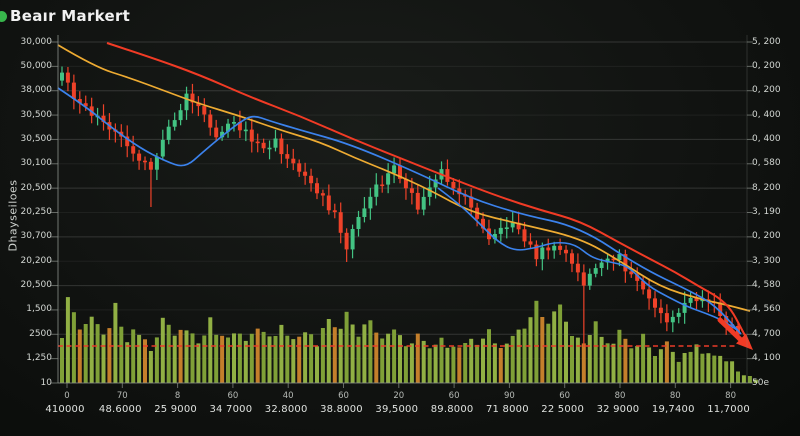 This screenshot has width=800, height=436. Describe the element at coordinates (36, 260) in the screenshot. I see `left-axis-label: 20,200` at that location.